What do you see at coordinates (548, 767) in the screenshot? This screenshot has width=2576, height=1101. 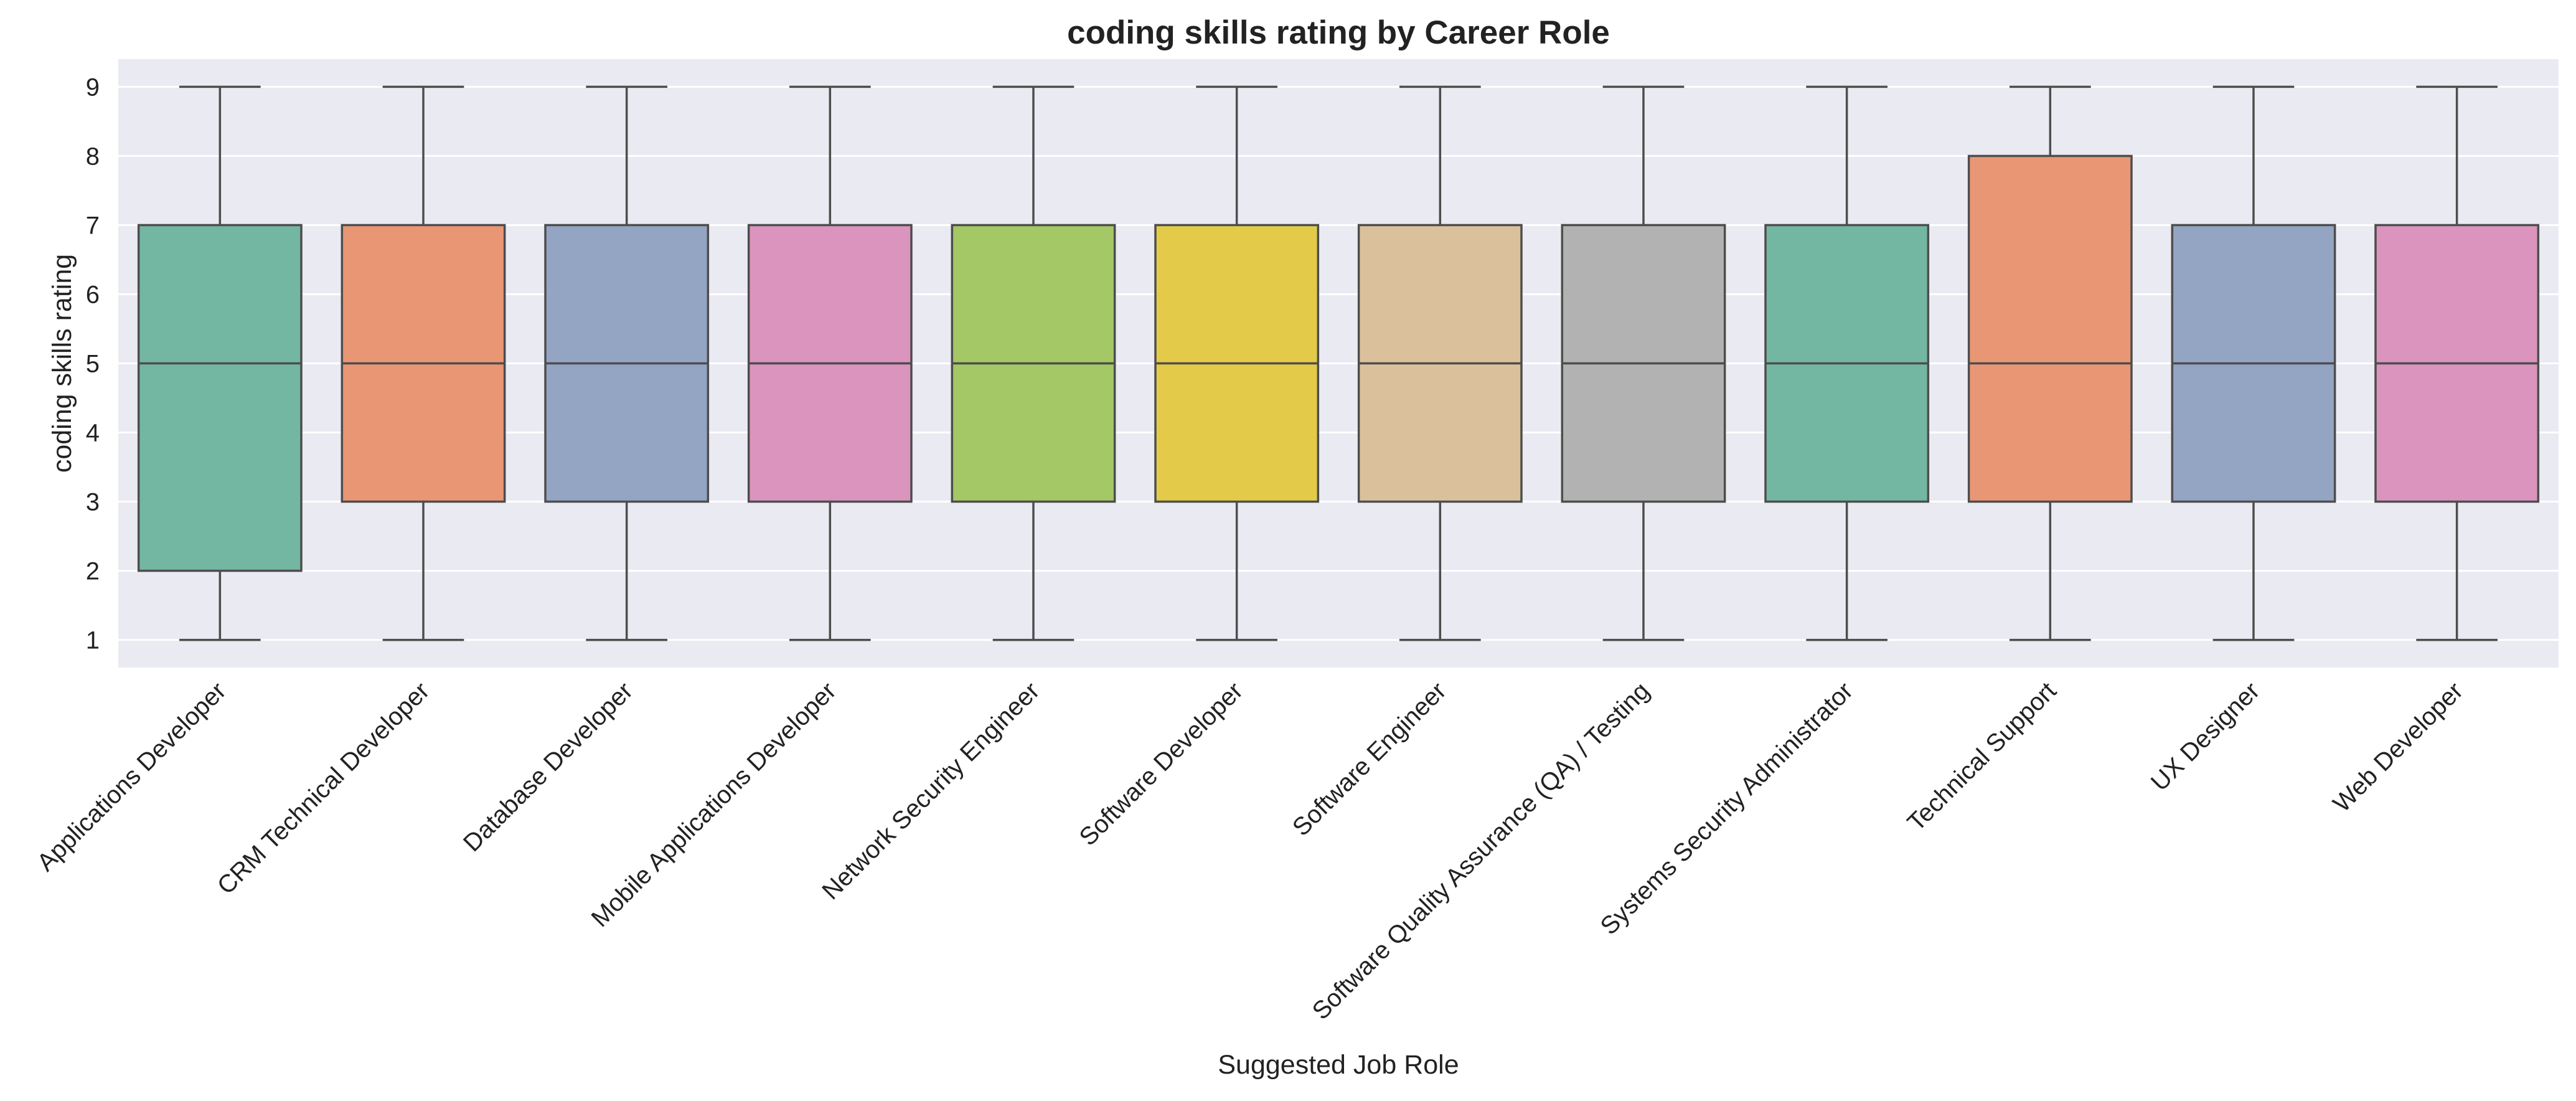 I see `x-tick-label: Database Developer` at bounding box center [548, 767].